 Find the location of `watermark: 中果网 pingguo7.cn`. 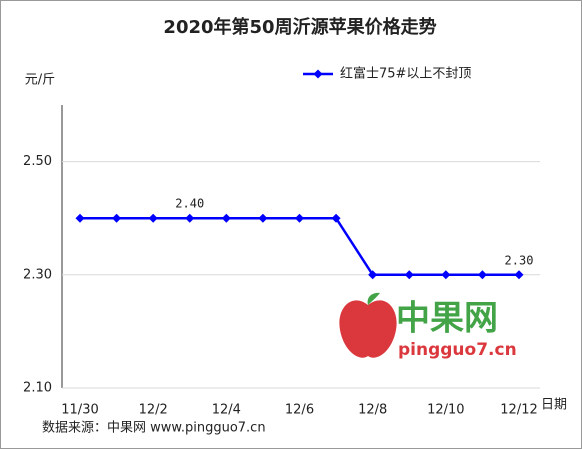

watermark: 中果网 pingguo7.cn is located at coordinates (428, 326).